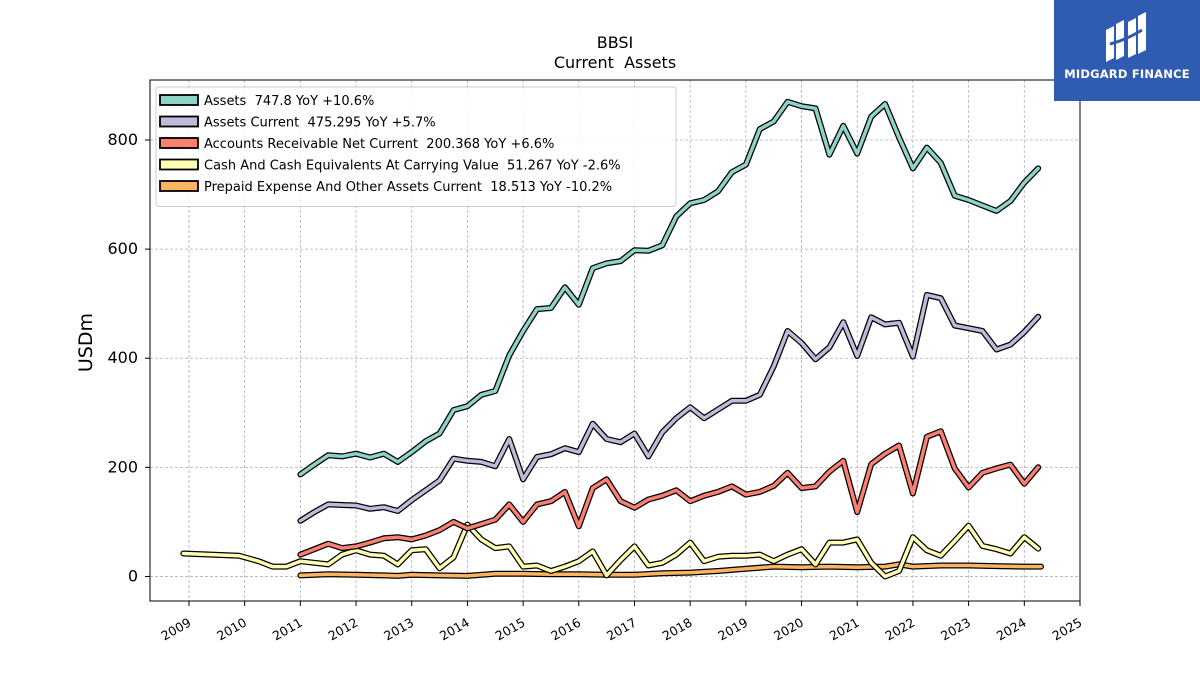 The image size is (1200, 675). I want to click on y-tick-label: 400, so click(122, 357).